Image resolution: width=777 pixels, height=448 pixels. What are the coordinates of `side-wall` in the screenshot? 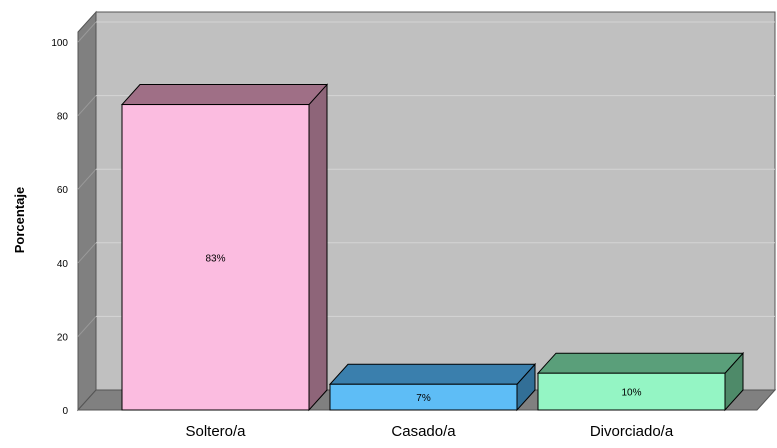 It's located at (87, 211).